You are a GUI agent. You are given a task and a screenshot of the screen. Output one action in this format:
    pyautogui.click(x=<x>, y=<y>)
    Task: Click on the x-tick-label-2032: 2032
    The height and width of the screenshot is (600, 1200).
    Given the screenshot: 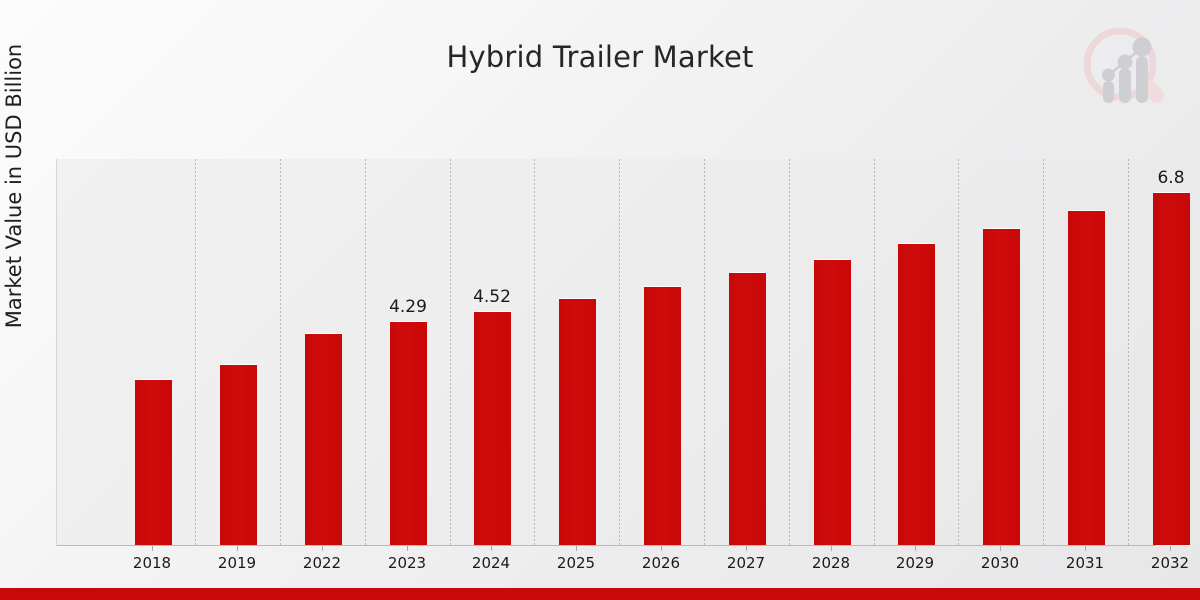 What is the action you would take?
    pyautogui.click(x=1170, y=563)
    